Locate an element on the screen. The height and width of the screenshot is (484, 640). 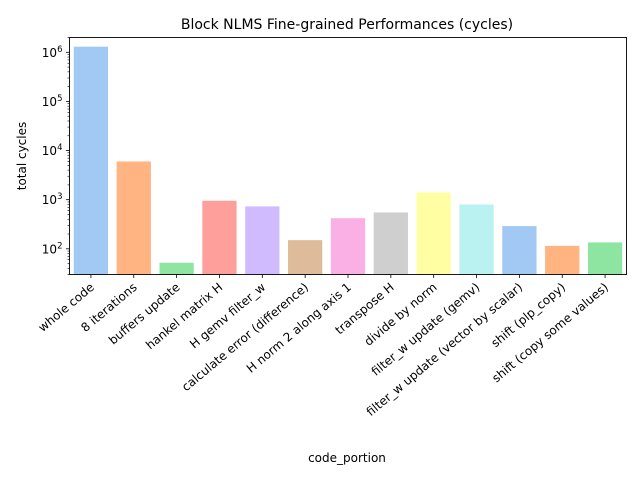
x-tick-label: shift (plp_copy) is located at coordinates (528, 315).